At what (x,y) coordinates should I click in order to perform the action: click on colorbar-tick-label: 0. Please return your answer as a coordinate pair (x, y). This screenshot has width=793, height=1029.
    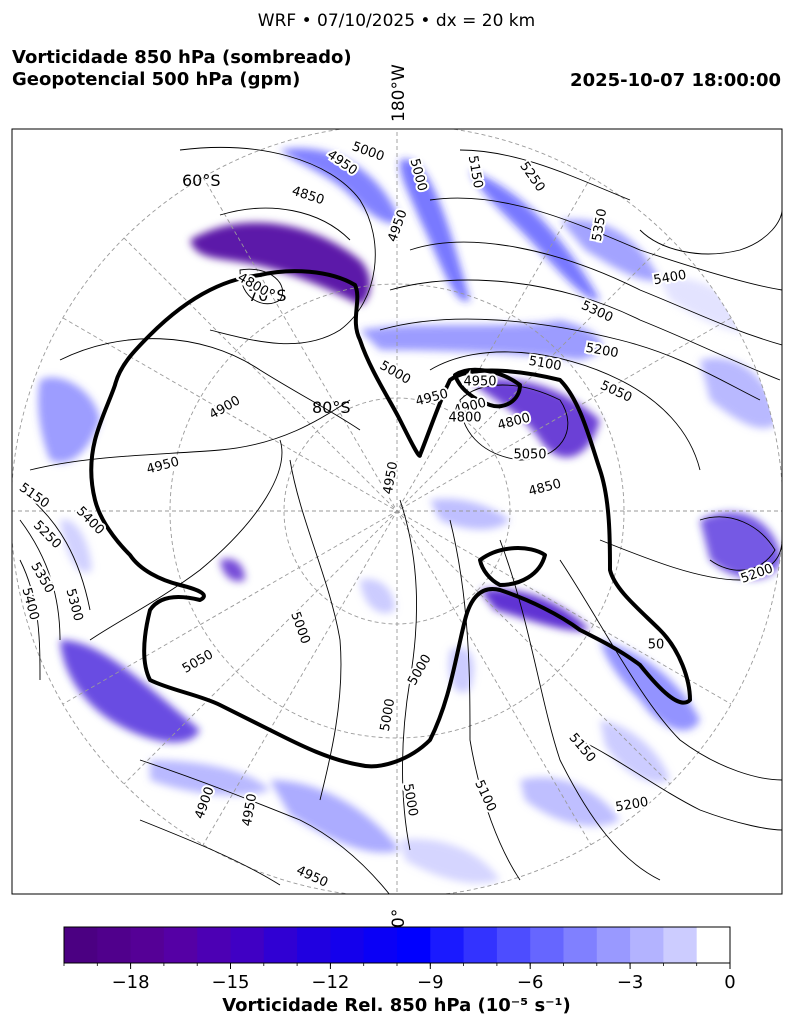
    Looking at the image, I should click on (729, 982).